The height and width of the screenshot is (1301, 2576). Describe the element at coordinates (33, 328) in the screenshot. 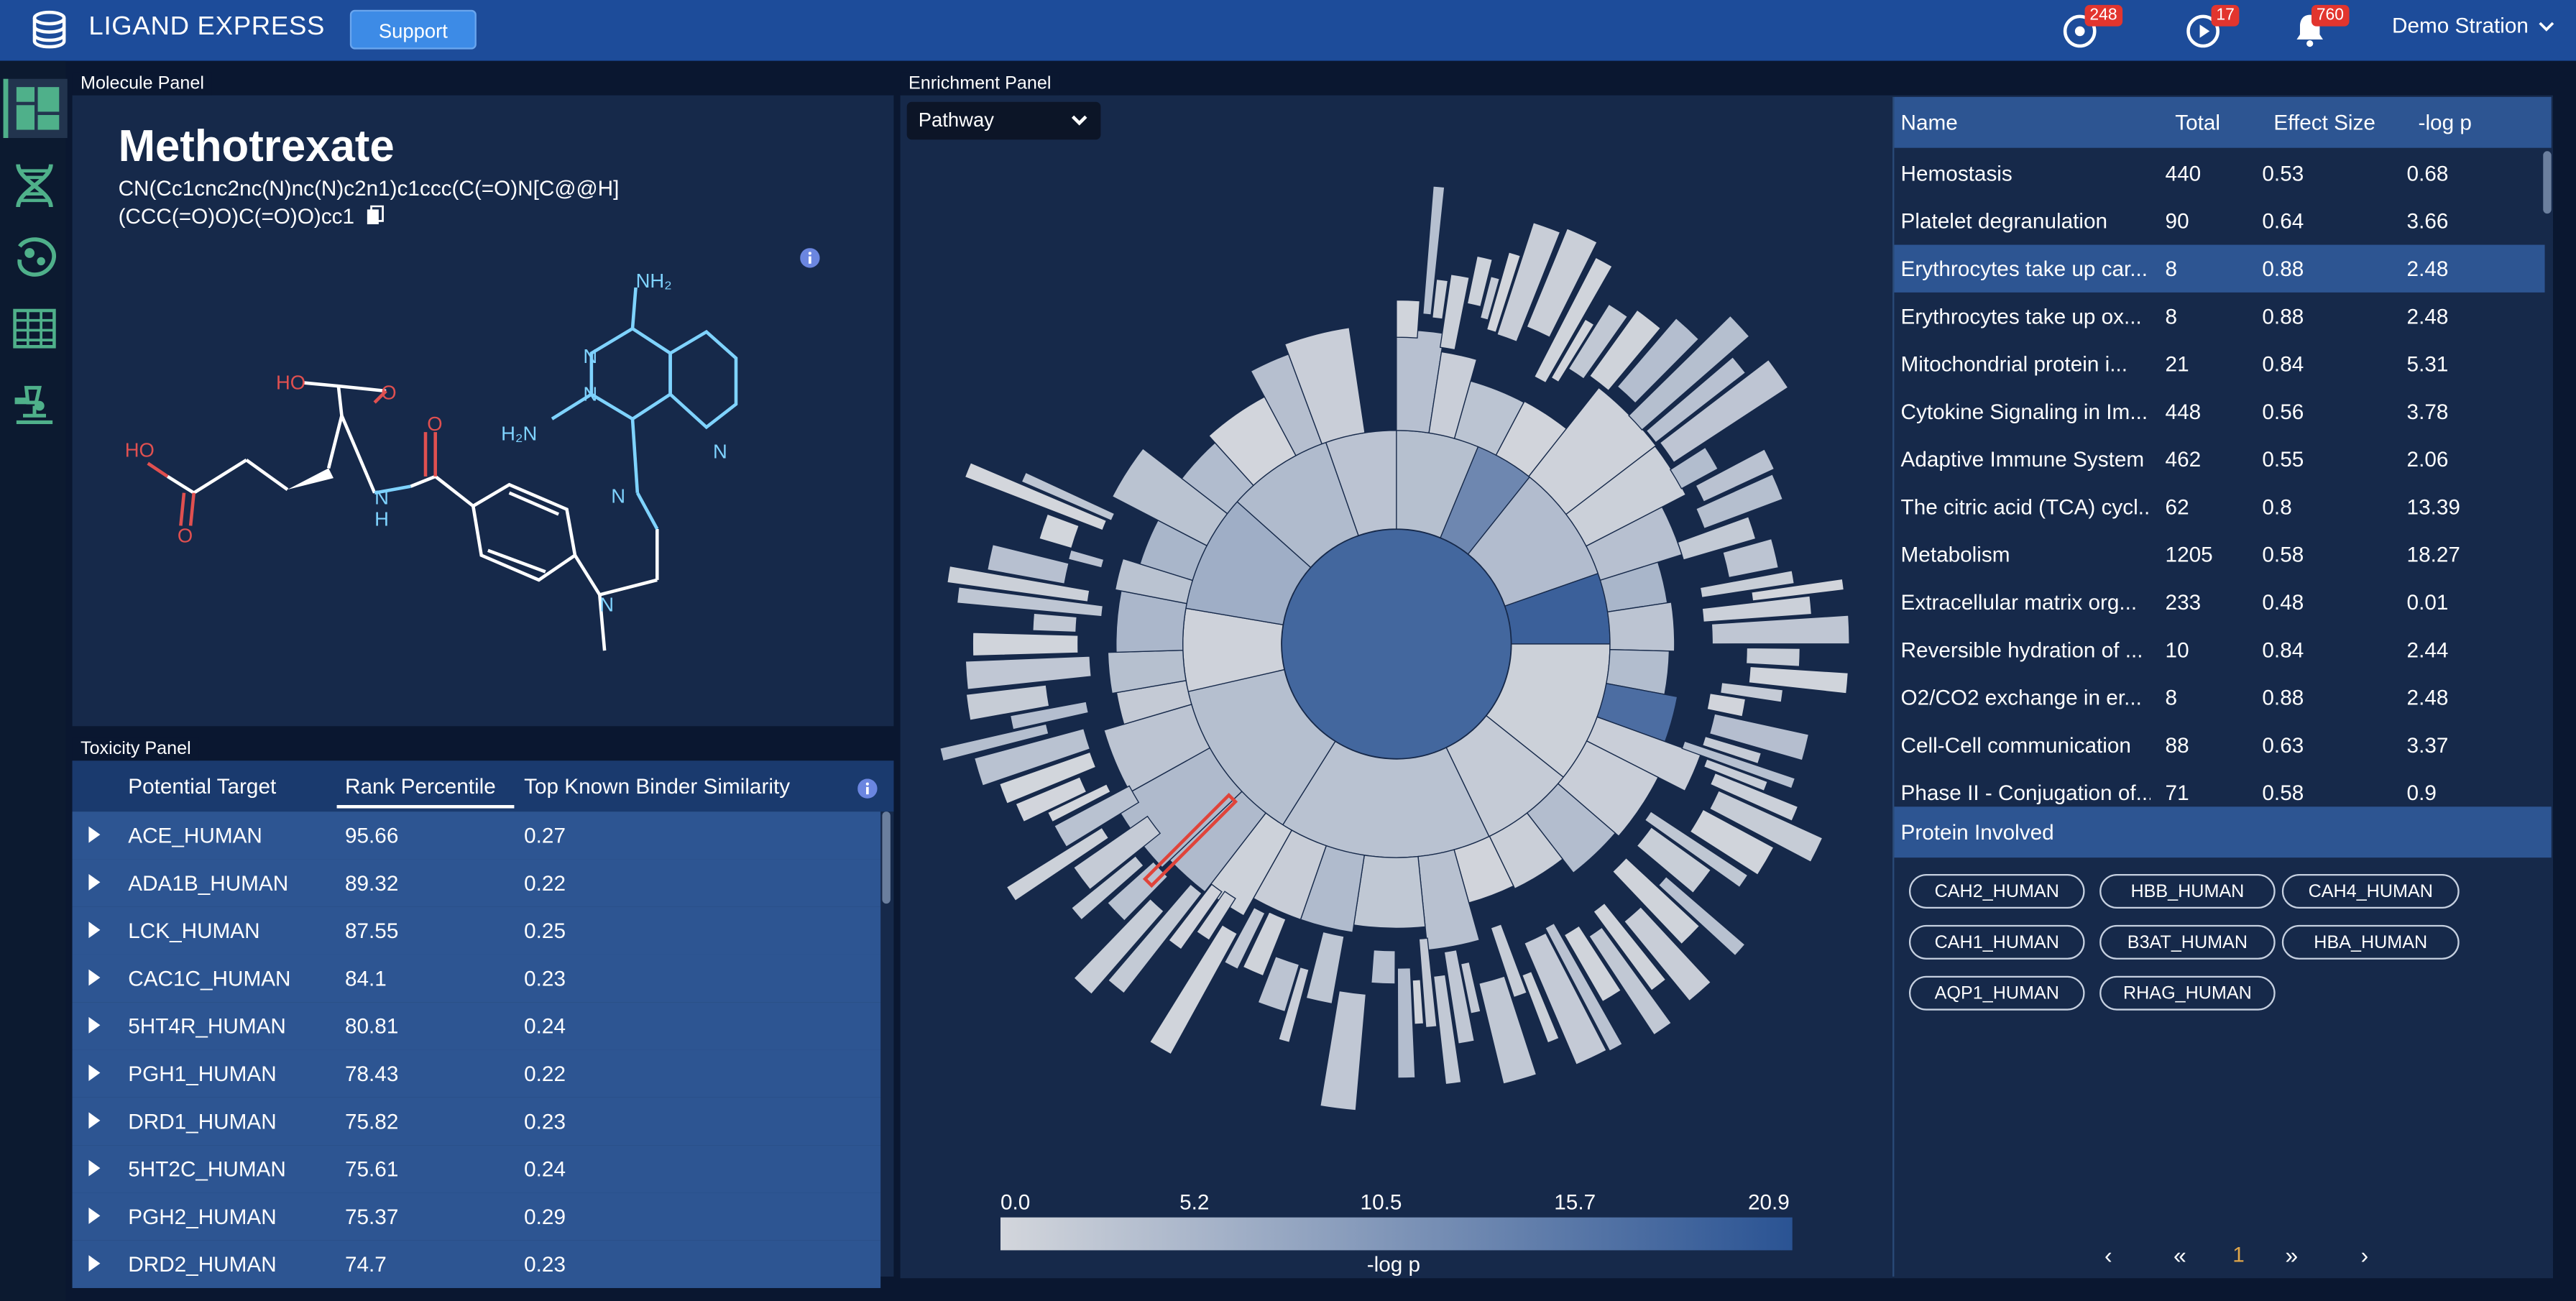

I see `sidebar-item-table-view` at that location.